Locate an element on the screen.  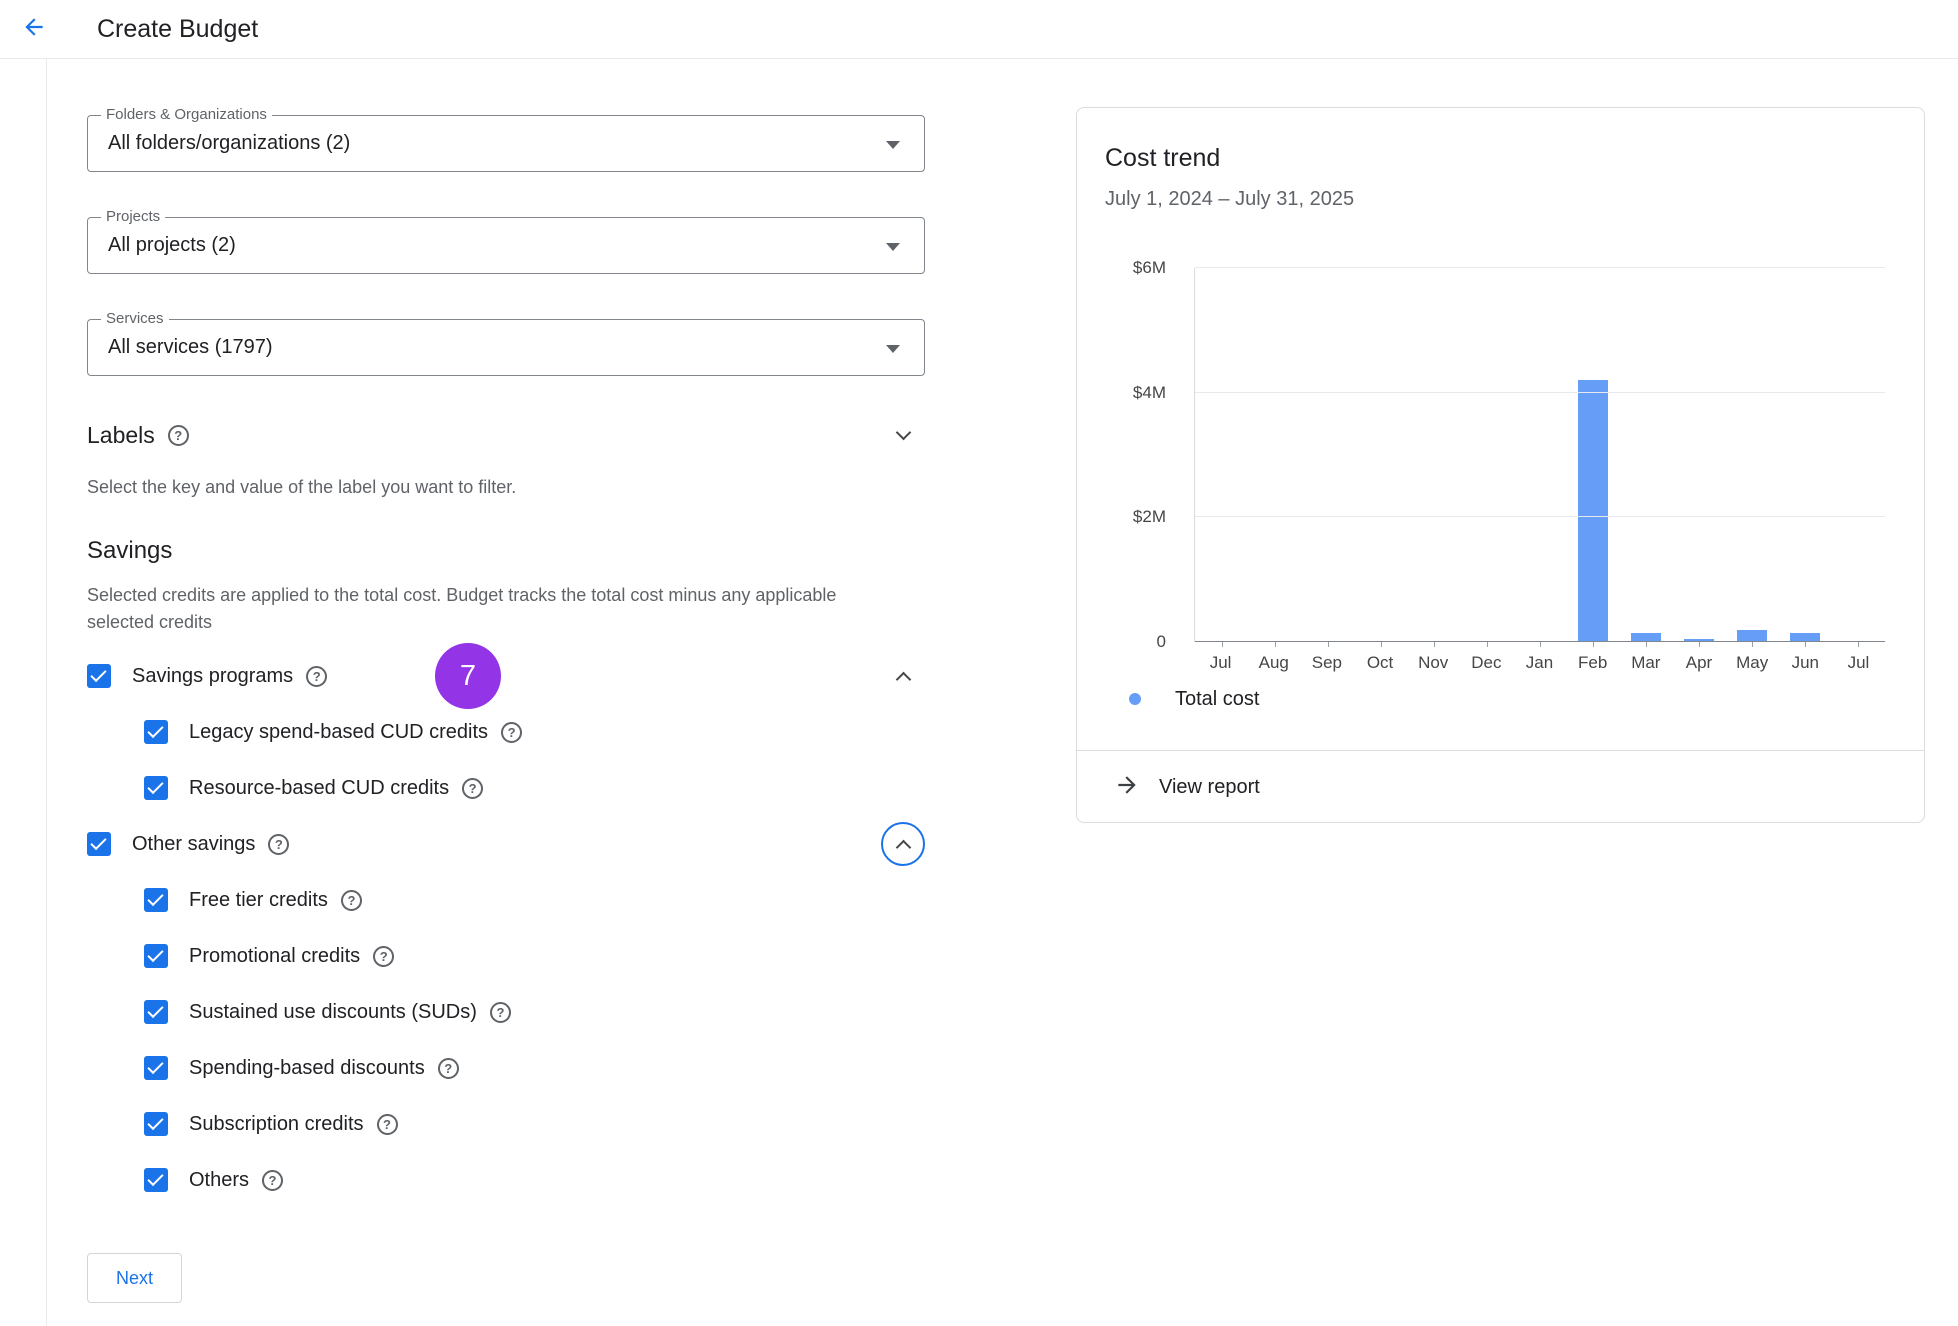
free-tier-credits-label: Free tier credits is located at coordinates (258, 899).